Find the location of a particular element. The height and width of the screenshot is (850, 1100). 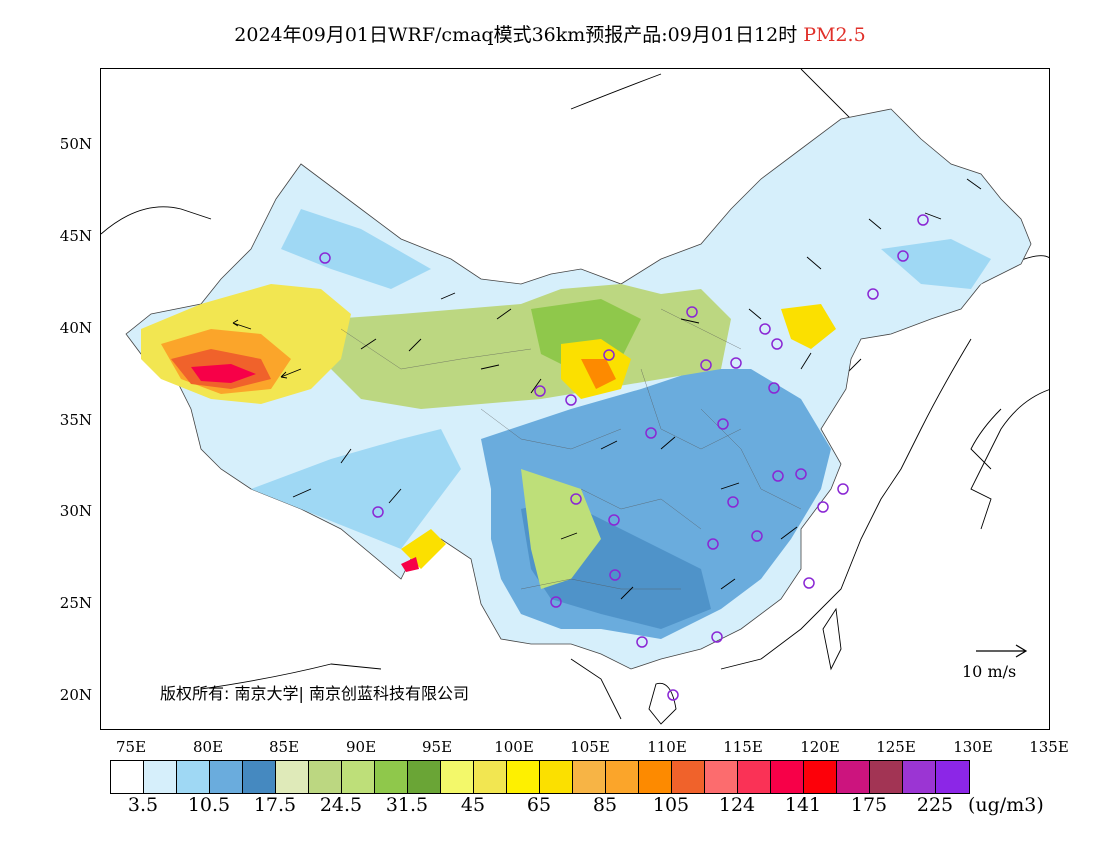

colorbar-label: 225 is located at coordinates (935, 805).